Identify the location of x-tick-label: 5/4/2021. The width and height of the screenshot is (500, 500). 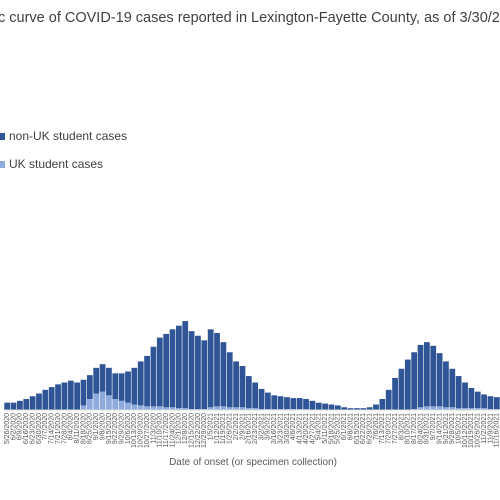
(319, 426).